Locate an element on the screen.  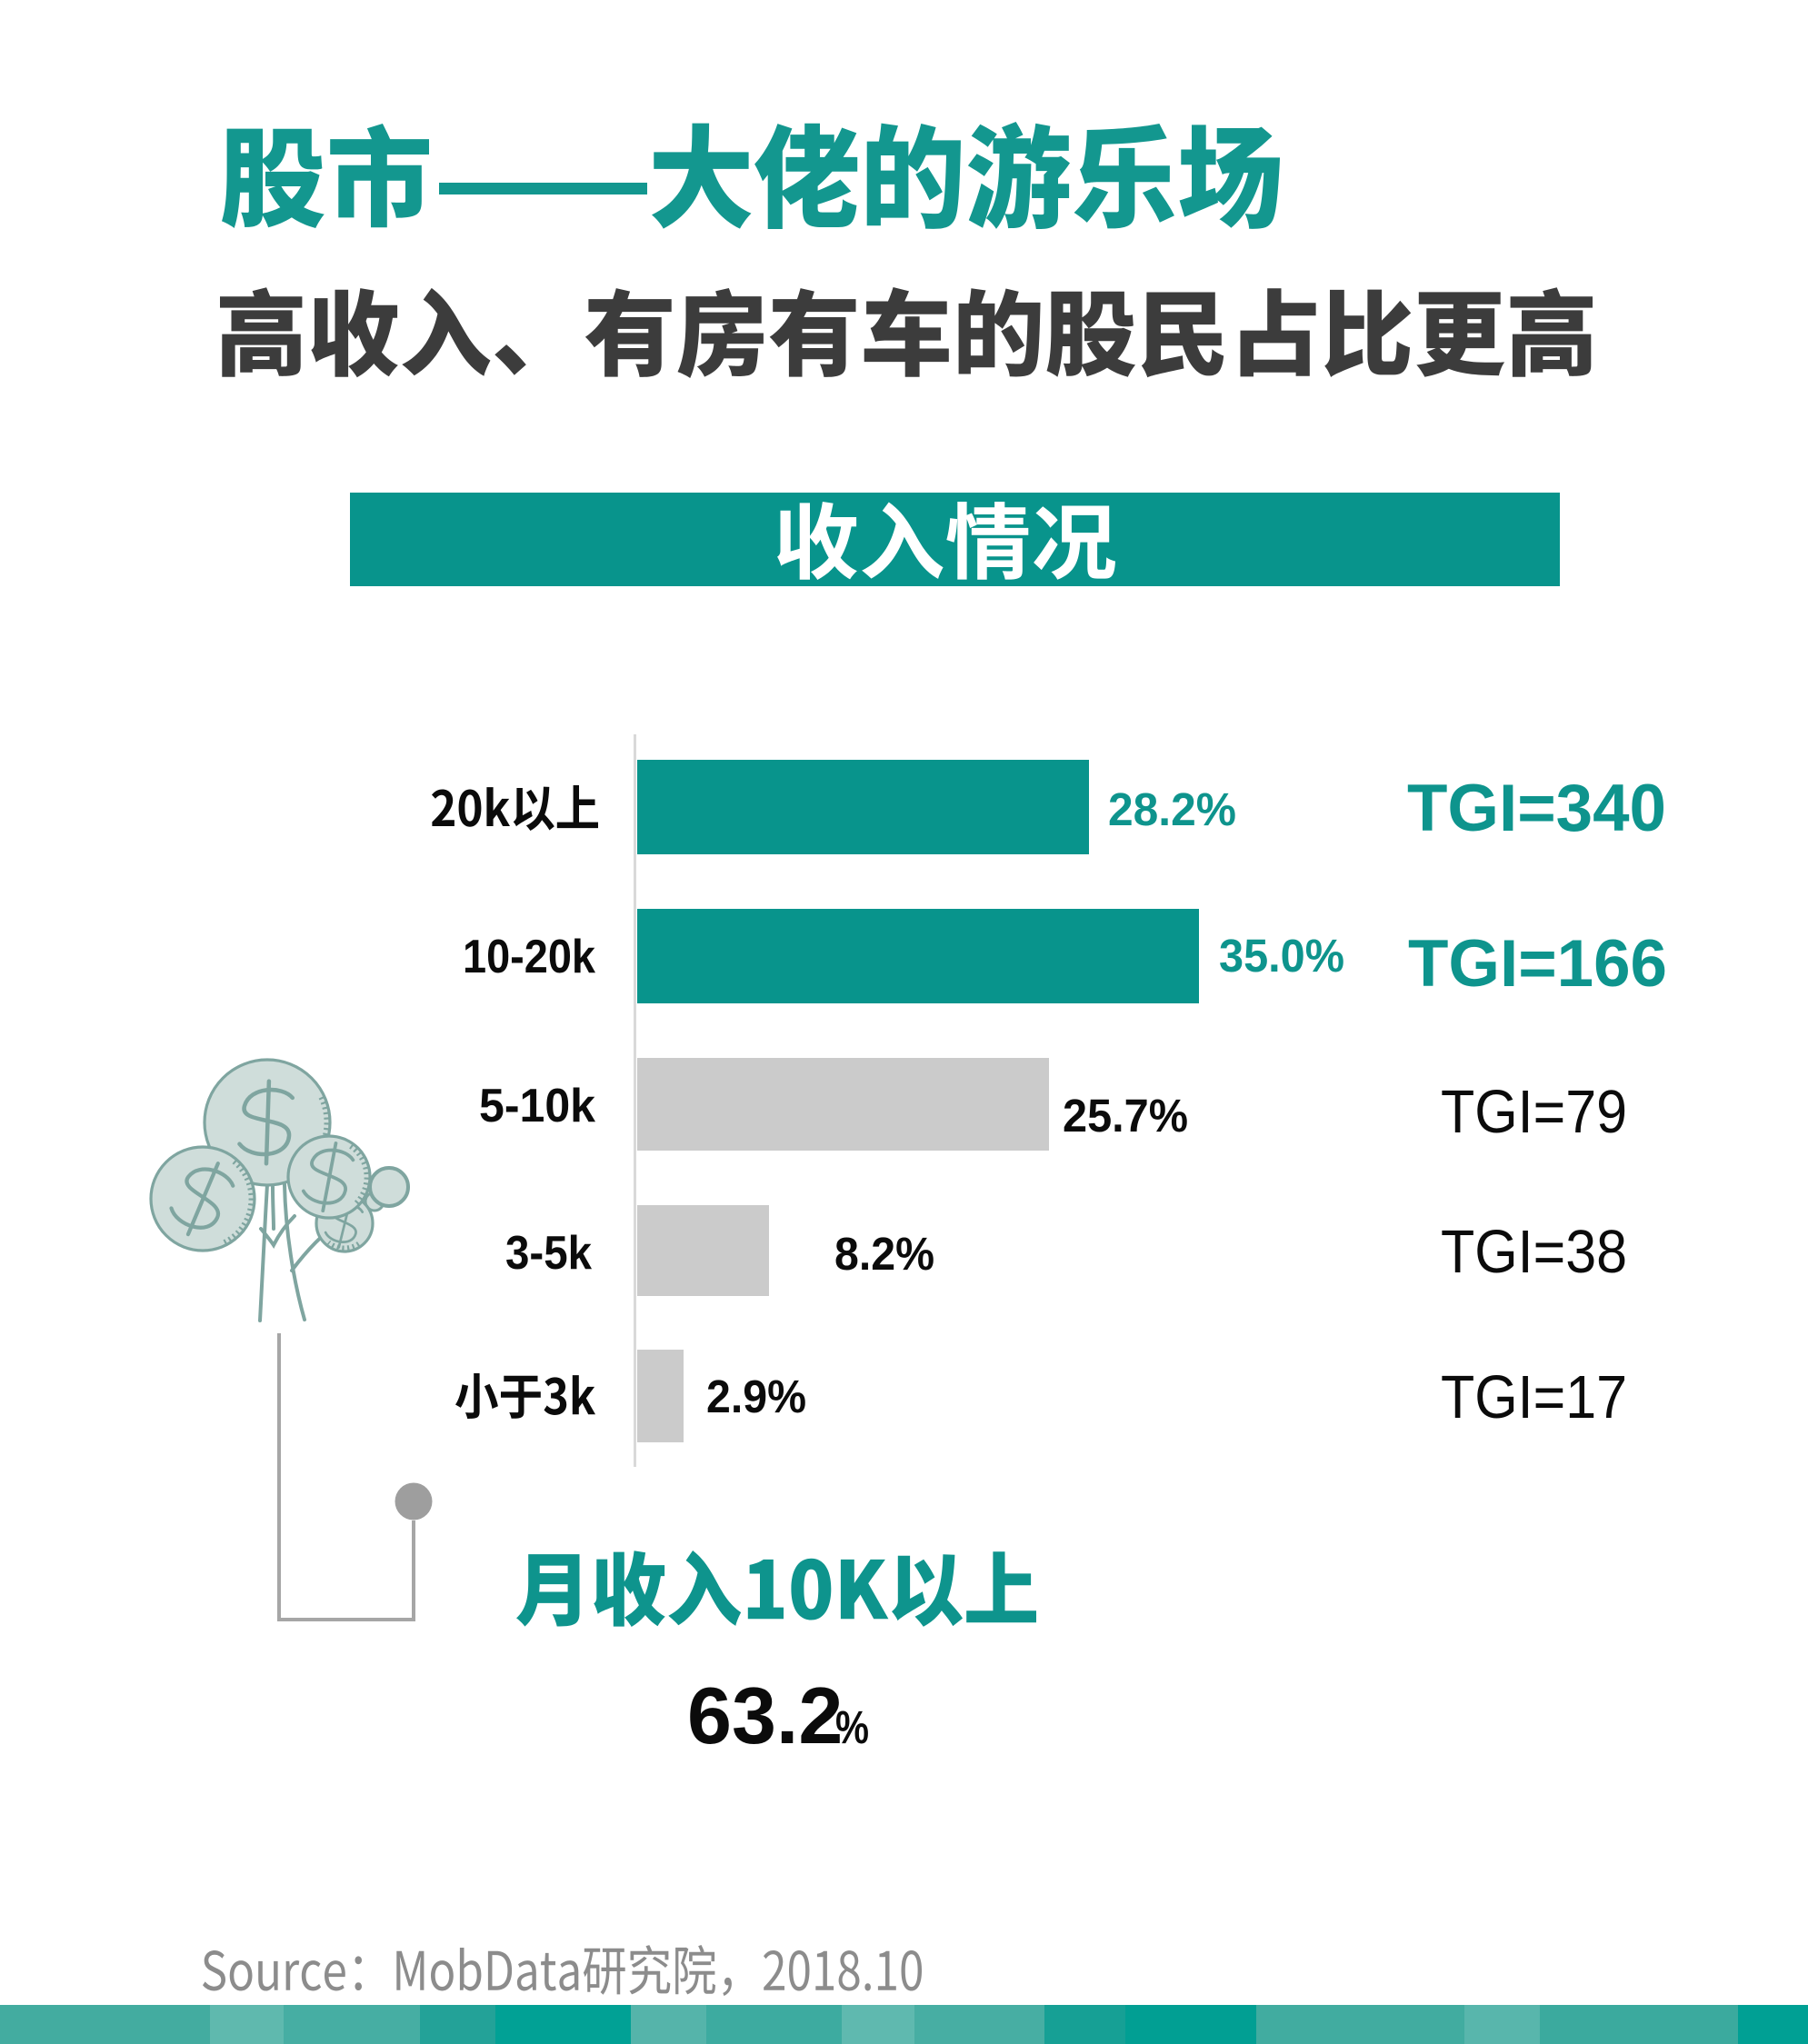
svg-text: 35.0% is located at coordinates (1281, 956).